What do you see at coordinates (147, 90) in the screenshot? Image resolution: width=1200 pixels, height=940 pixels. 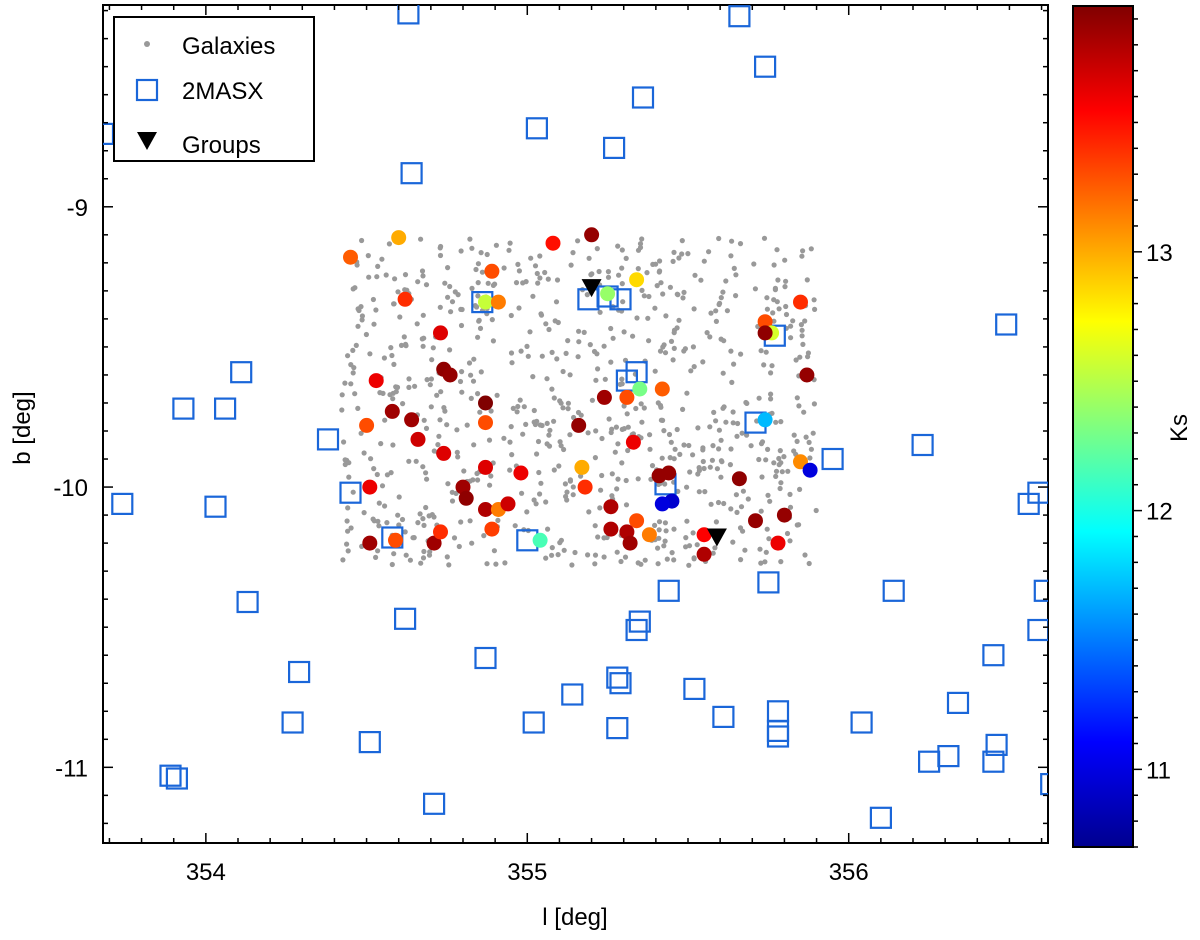 I see `legend-twomasx-marker` at bounding box center [147, 90].